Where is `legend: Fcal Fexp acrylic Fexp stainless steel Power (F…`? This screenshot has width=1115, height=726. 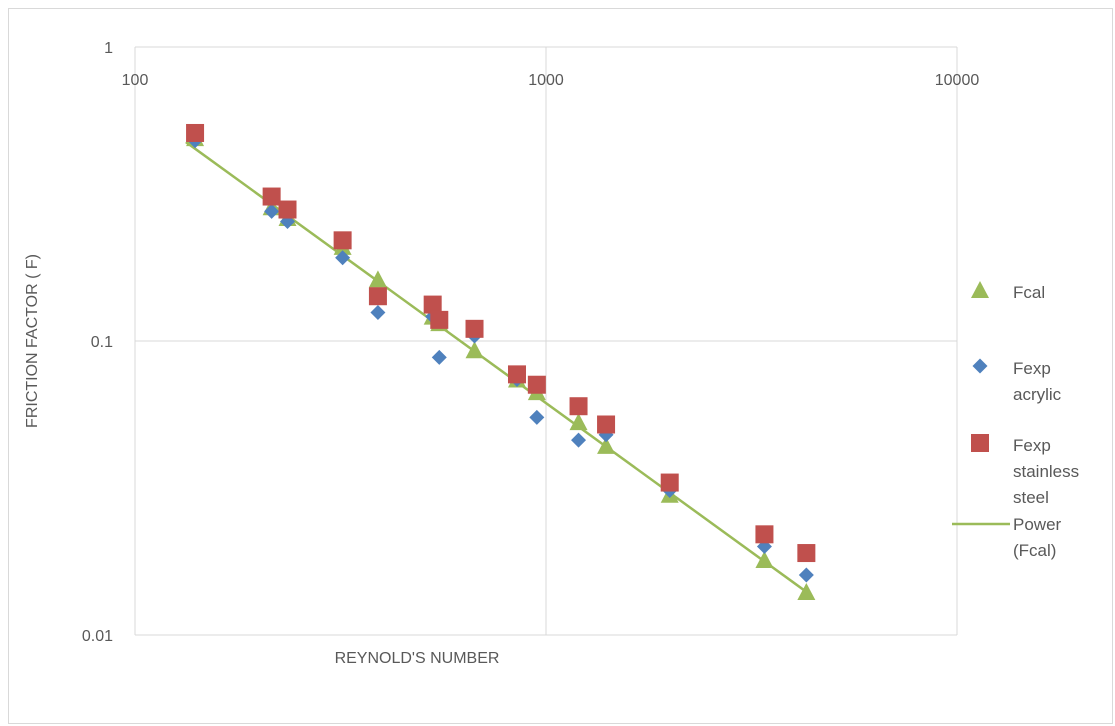
legend: Fcal Fexp acrylic Fexp stainless steel Power (F… is located at coordinates (1015, 420).